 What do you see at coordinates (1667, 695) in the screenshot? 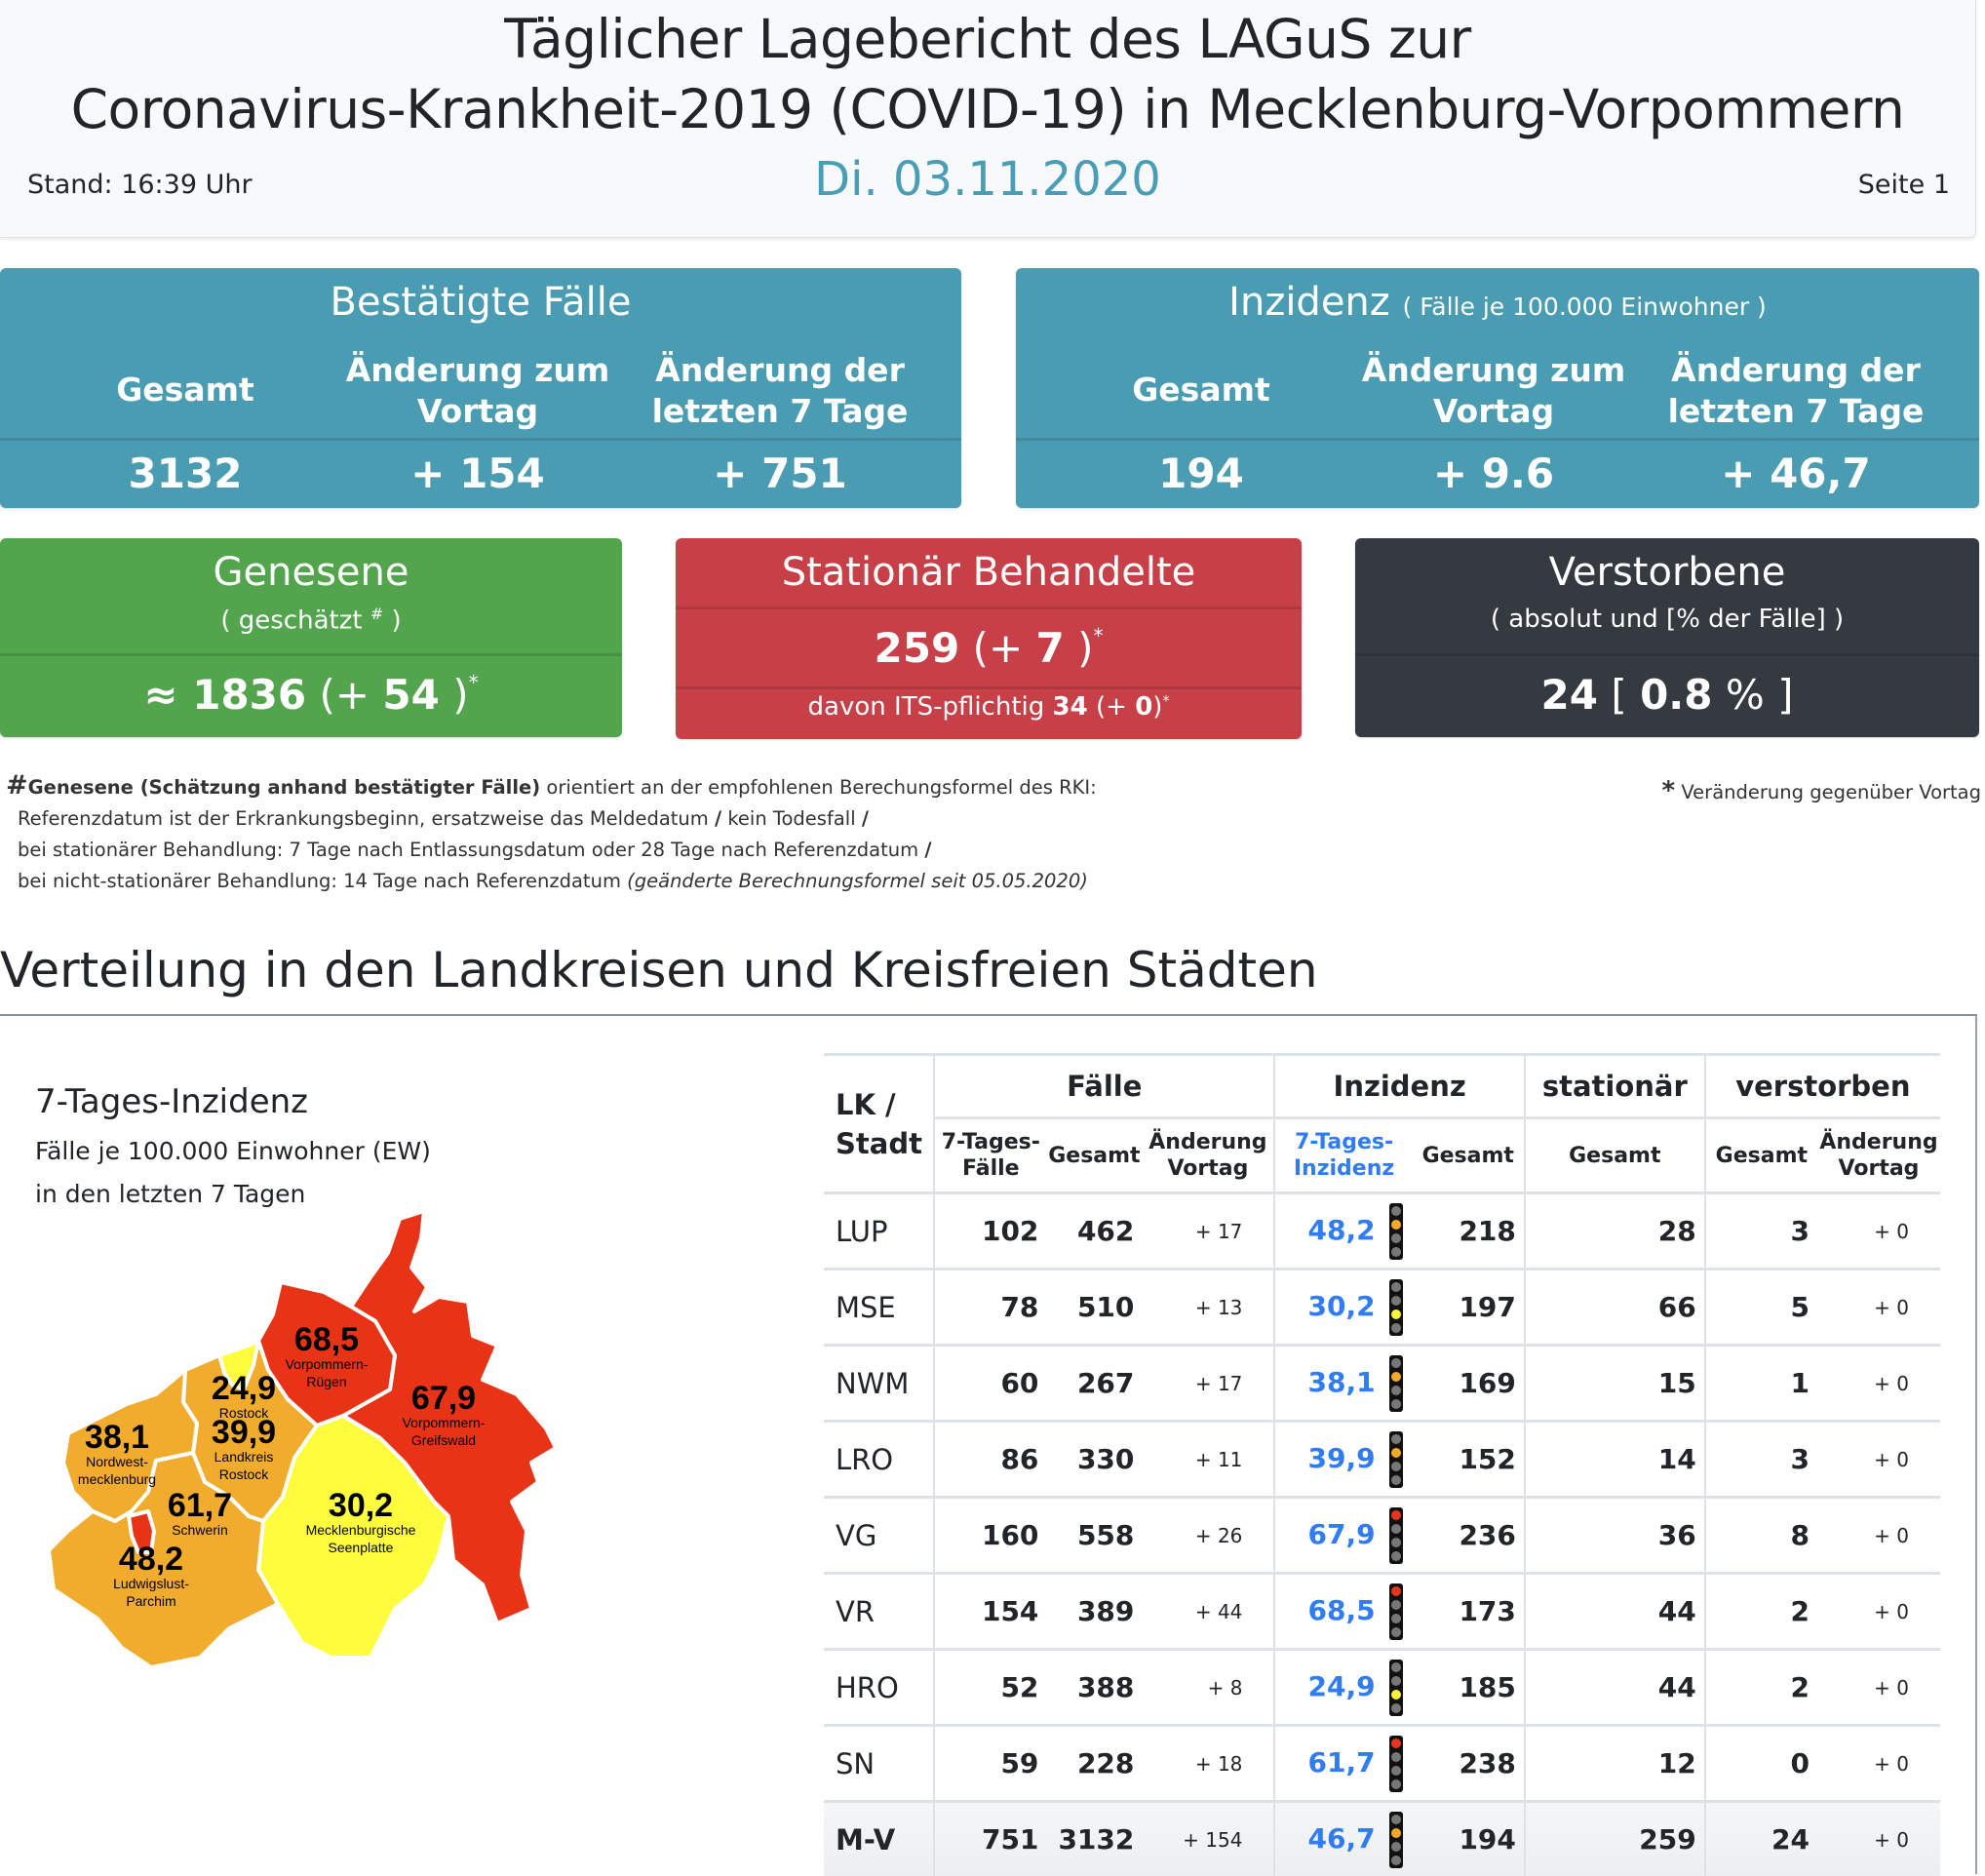
I see `deceased-value: 24 [ 0.8 % ]` at bounding box center [1667, 695].